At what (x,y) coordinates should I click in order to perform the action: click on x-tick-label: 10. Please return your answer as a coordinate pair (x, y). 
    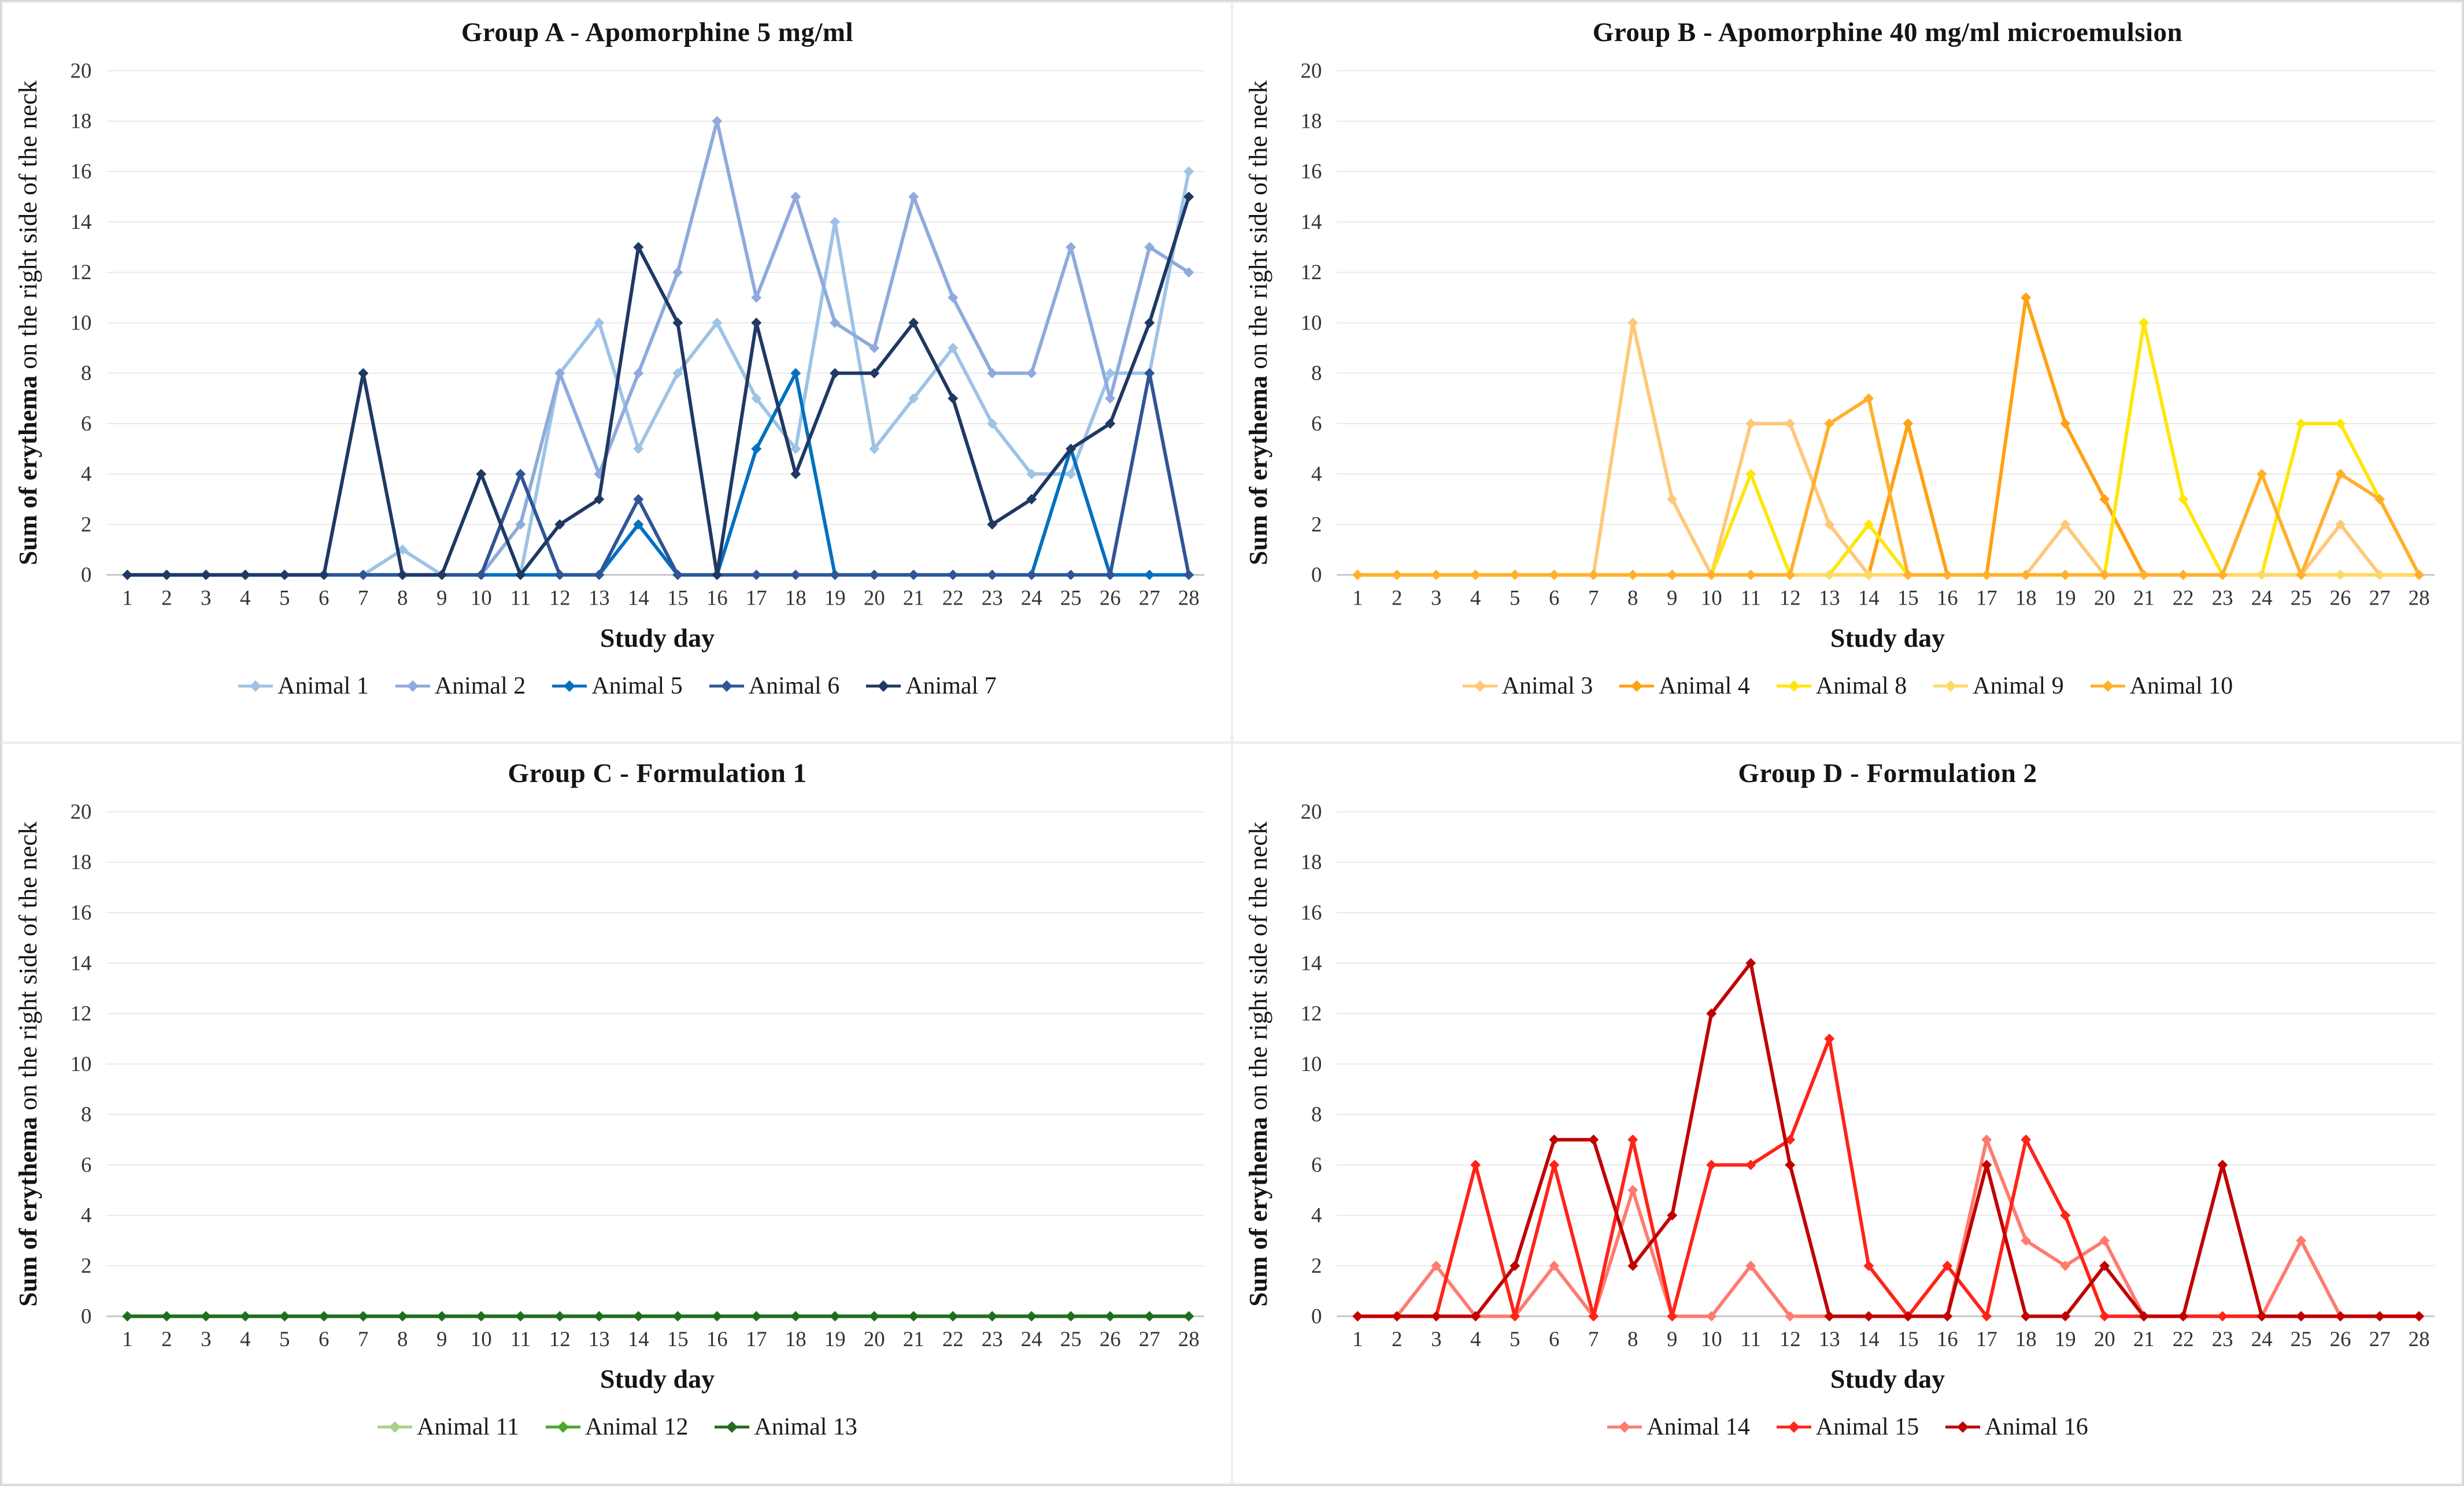
    Looking at the image, I should click on (1711, 597).